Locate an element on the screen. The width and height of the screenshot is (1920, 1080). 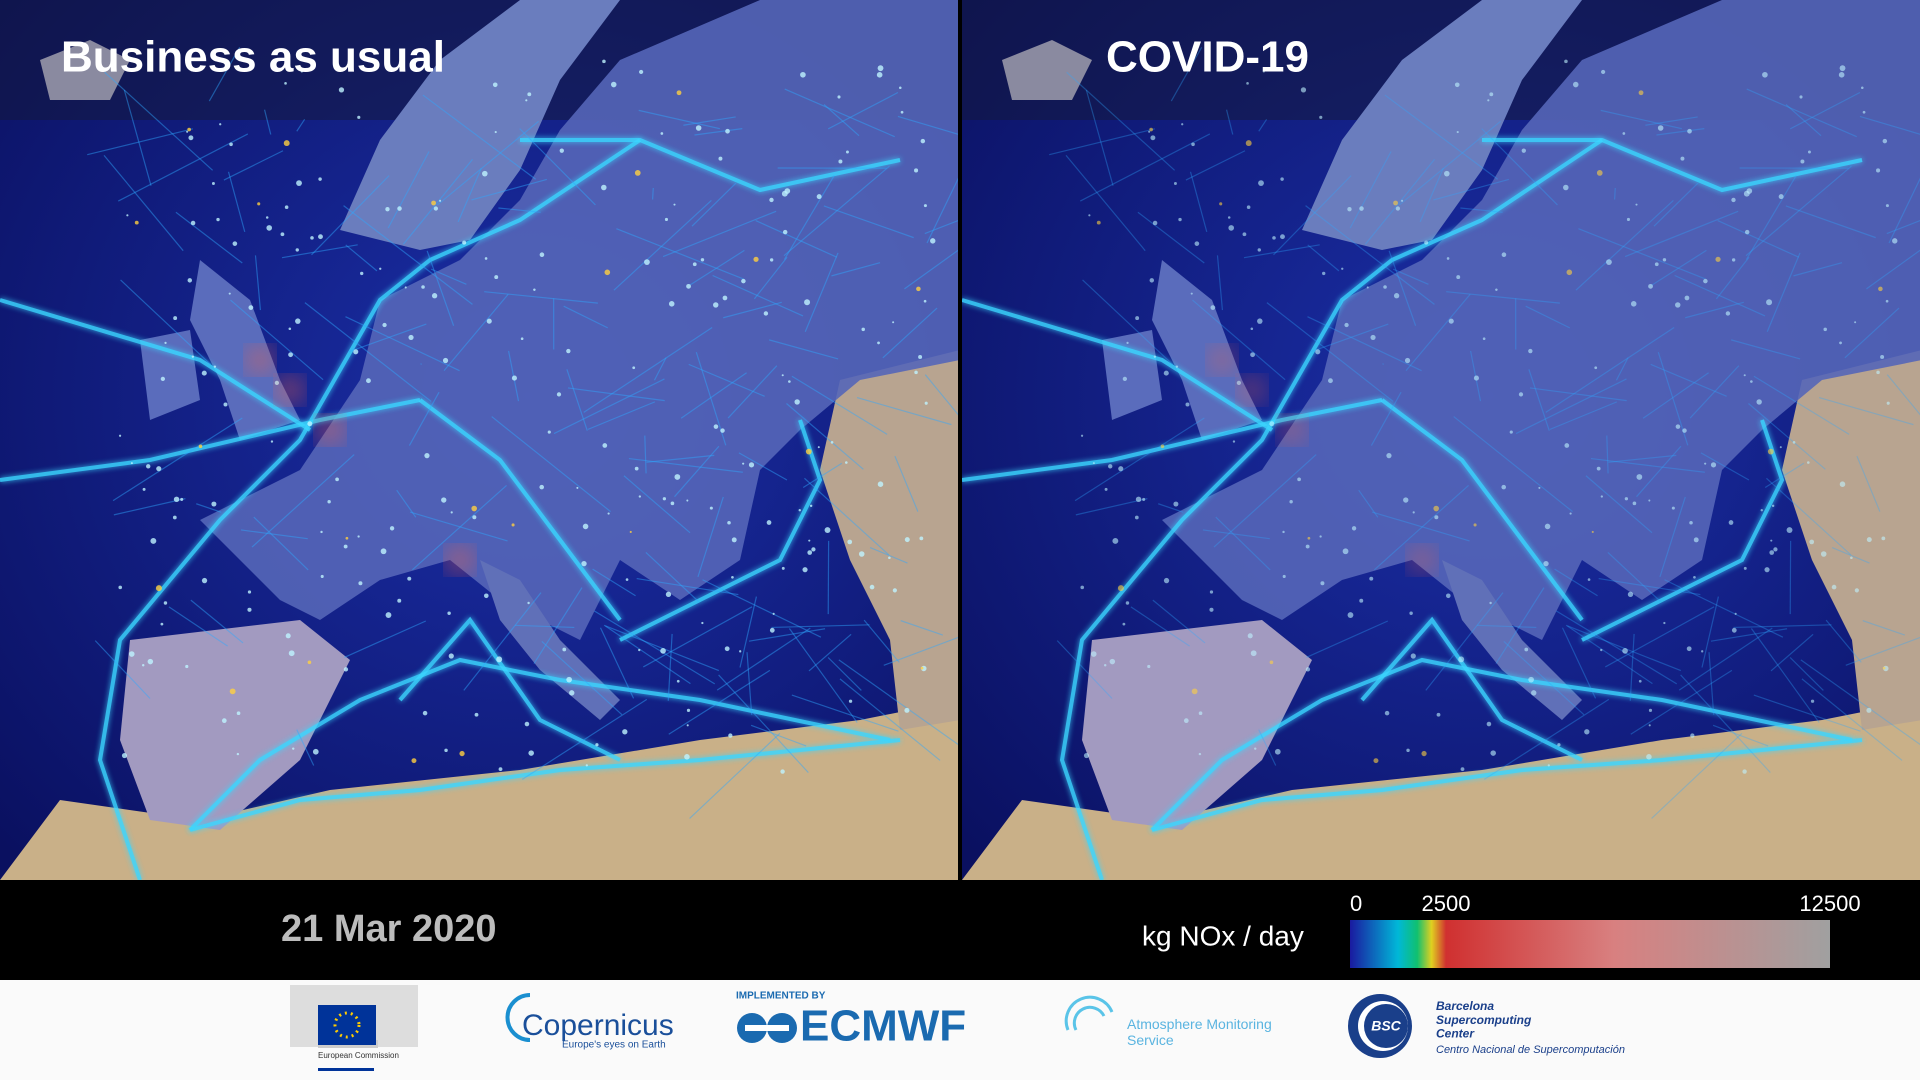
land-iberia is located at coordinates (235, 725).